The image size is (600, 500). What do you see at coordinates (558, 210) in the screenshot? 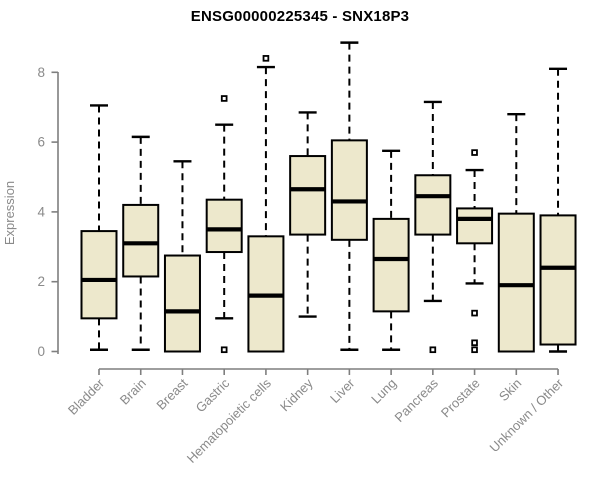
I see `box-unknown-other` at bounding box center [558, 210].